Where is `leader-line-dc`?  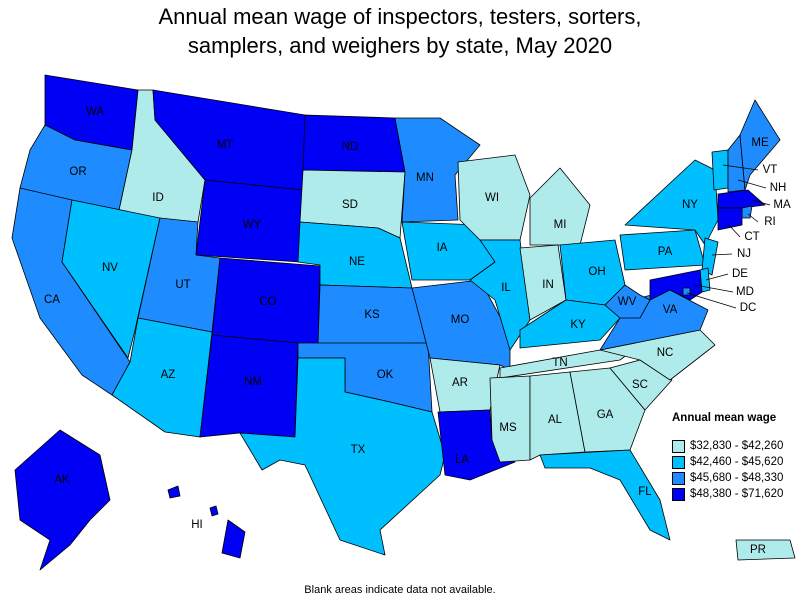 leader-line-dc is located at coordinates (711, 300).